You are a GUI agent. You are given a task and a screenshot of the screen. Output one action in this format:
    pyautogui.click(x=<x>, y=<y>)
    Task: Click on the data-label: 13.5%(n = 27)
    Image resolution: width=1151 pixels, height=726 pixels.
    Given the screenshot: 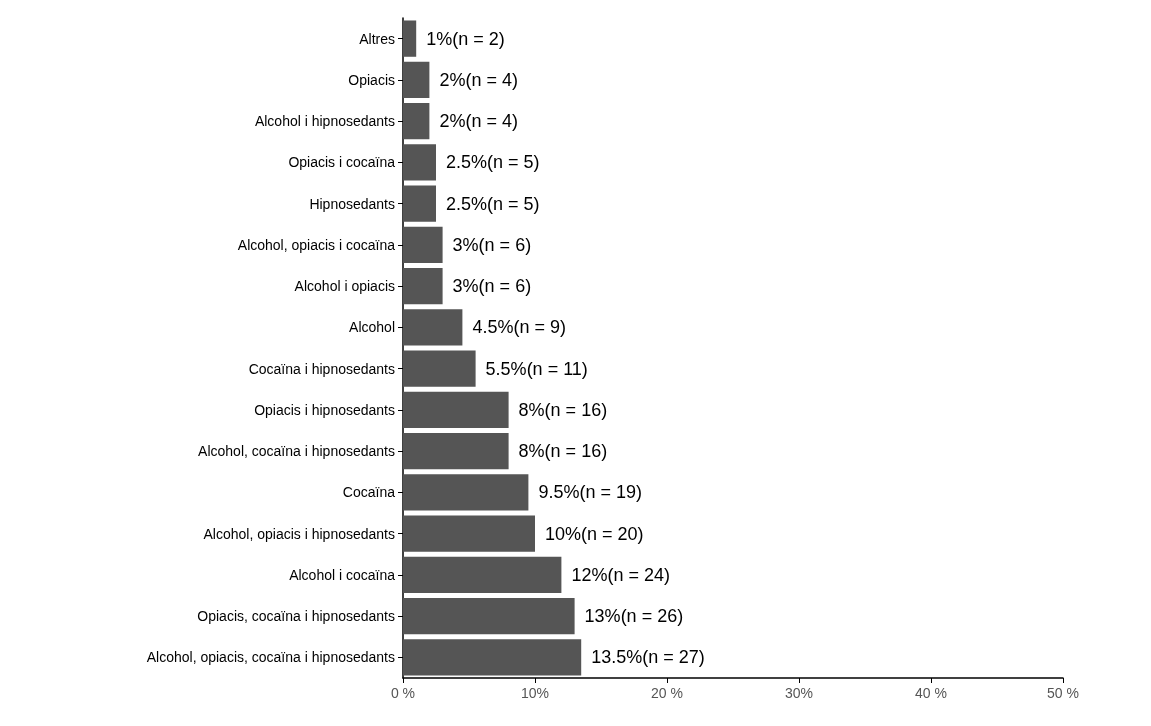 What is the action you would take?
    pyautogui.click(x=648, y=657)
    